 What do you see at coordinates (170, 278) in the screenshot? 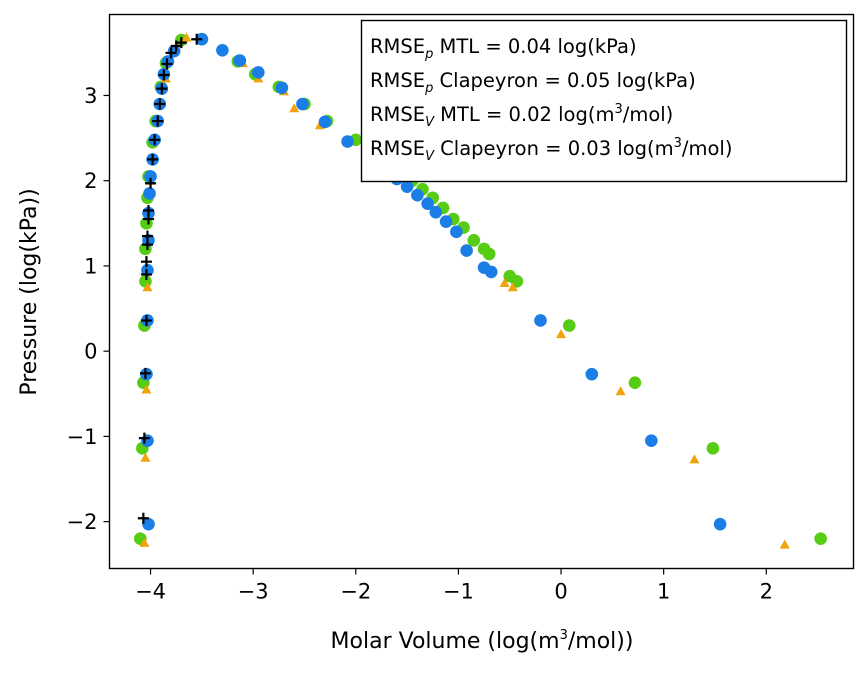
I see `series-black-plus` at bounding box center [170, 278].